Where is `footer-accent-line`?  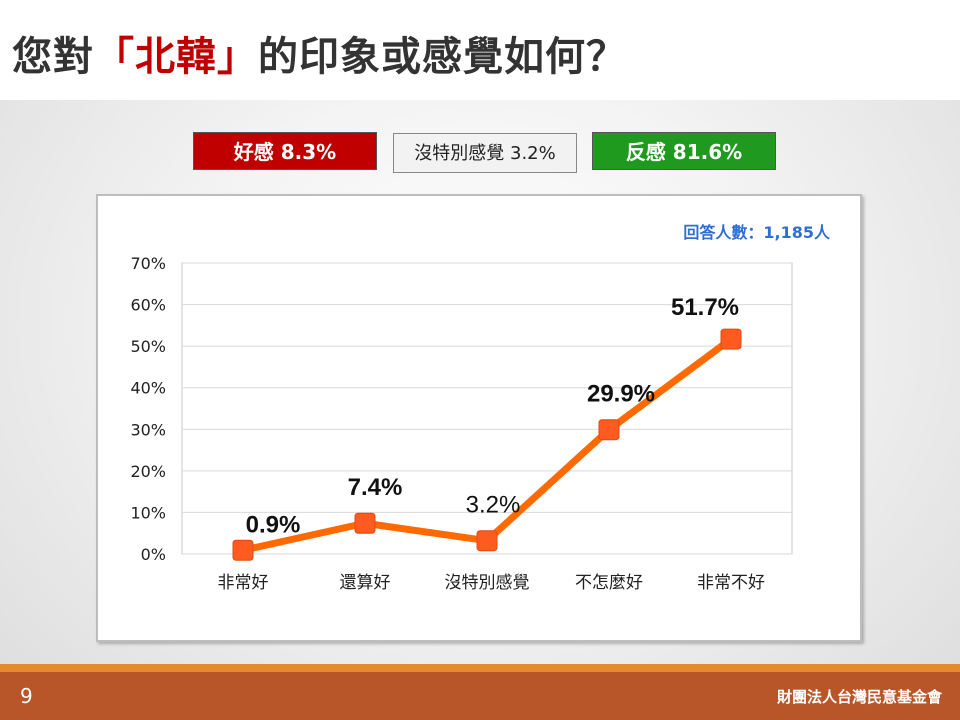
footer-accent-line is located at coordinates (480, 668).